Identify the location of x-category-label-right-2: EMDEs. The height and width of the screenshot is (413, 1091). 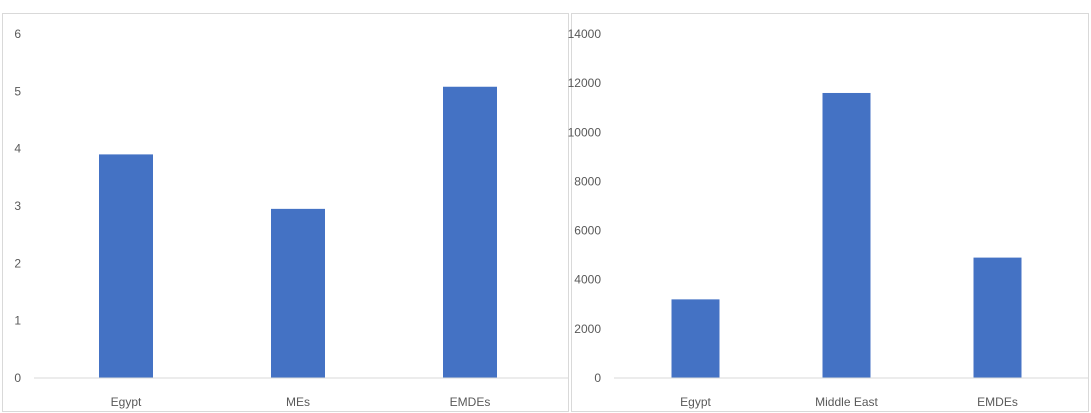
(997, 402).